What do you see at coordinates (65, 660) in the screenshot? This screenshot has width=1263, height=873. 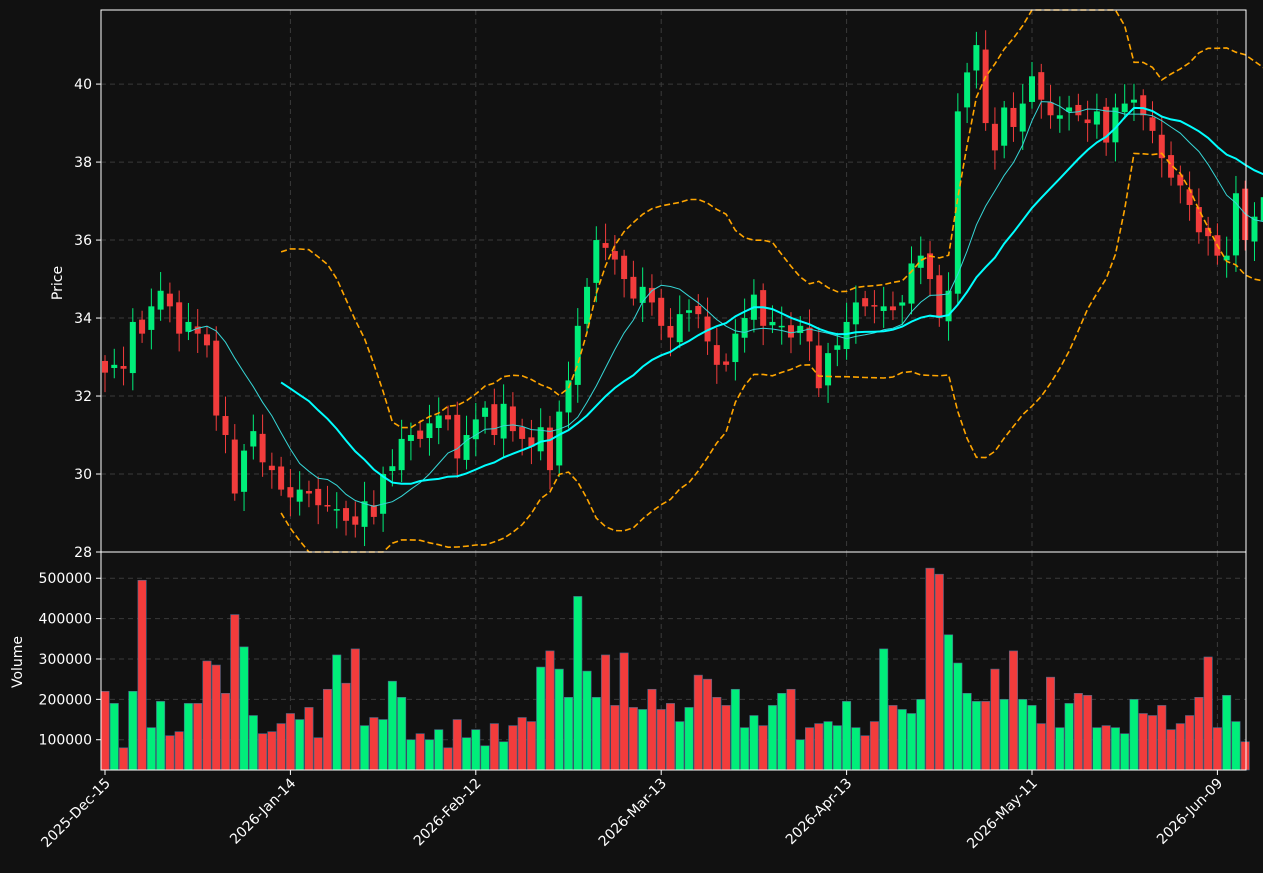 I see `volume-tick-label: 300000` at bounding box center [65, 660].